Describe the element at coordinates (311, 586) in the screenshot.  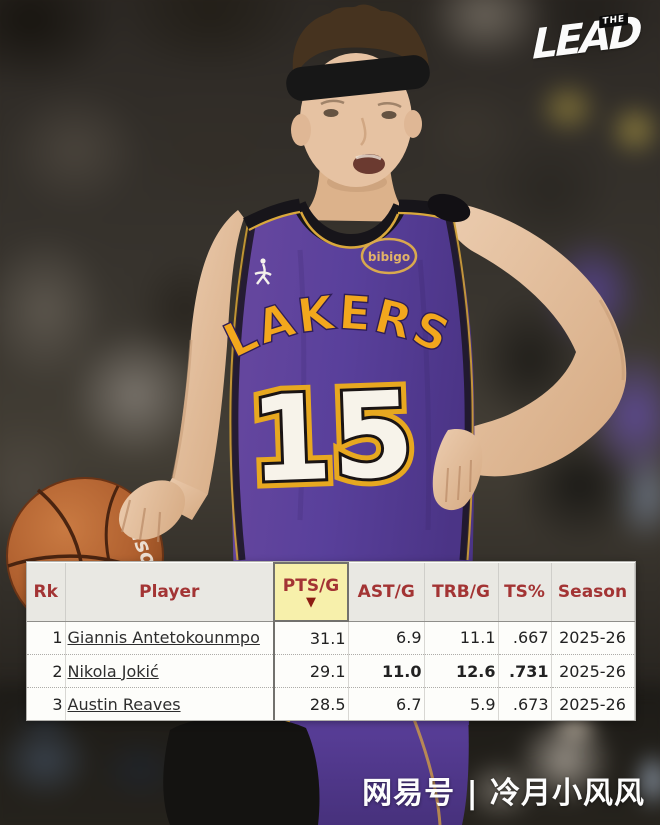
I see `col-header-ptsg-label: PTS/G` at that location.